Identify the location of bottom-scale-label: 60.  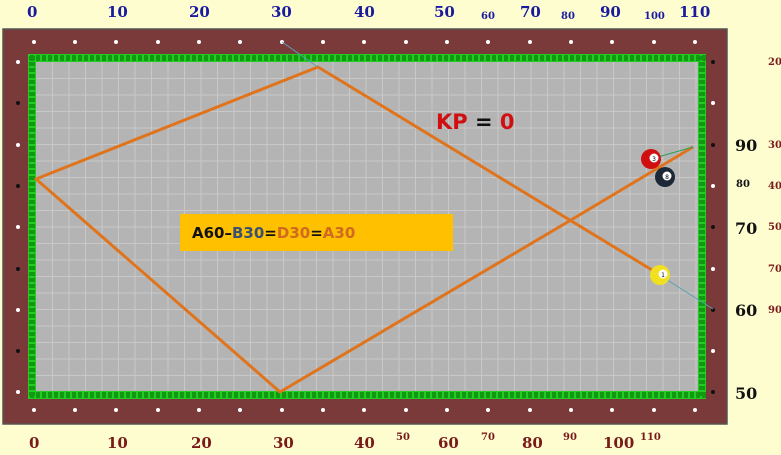
(448, 443).